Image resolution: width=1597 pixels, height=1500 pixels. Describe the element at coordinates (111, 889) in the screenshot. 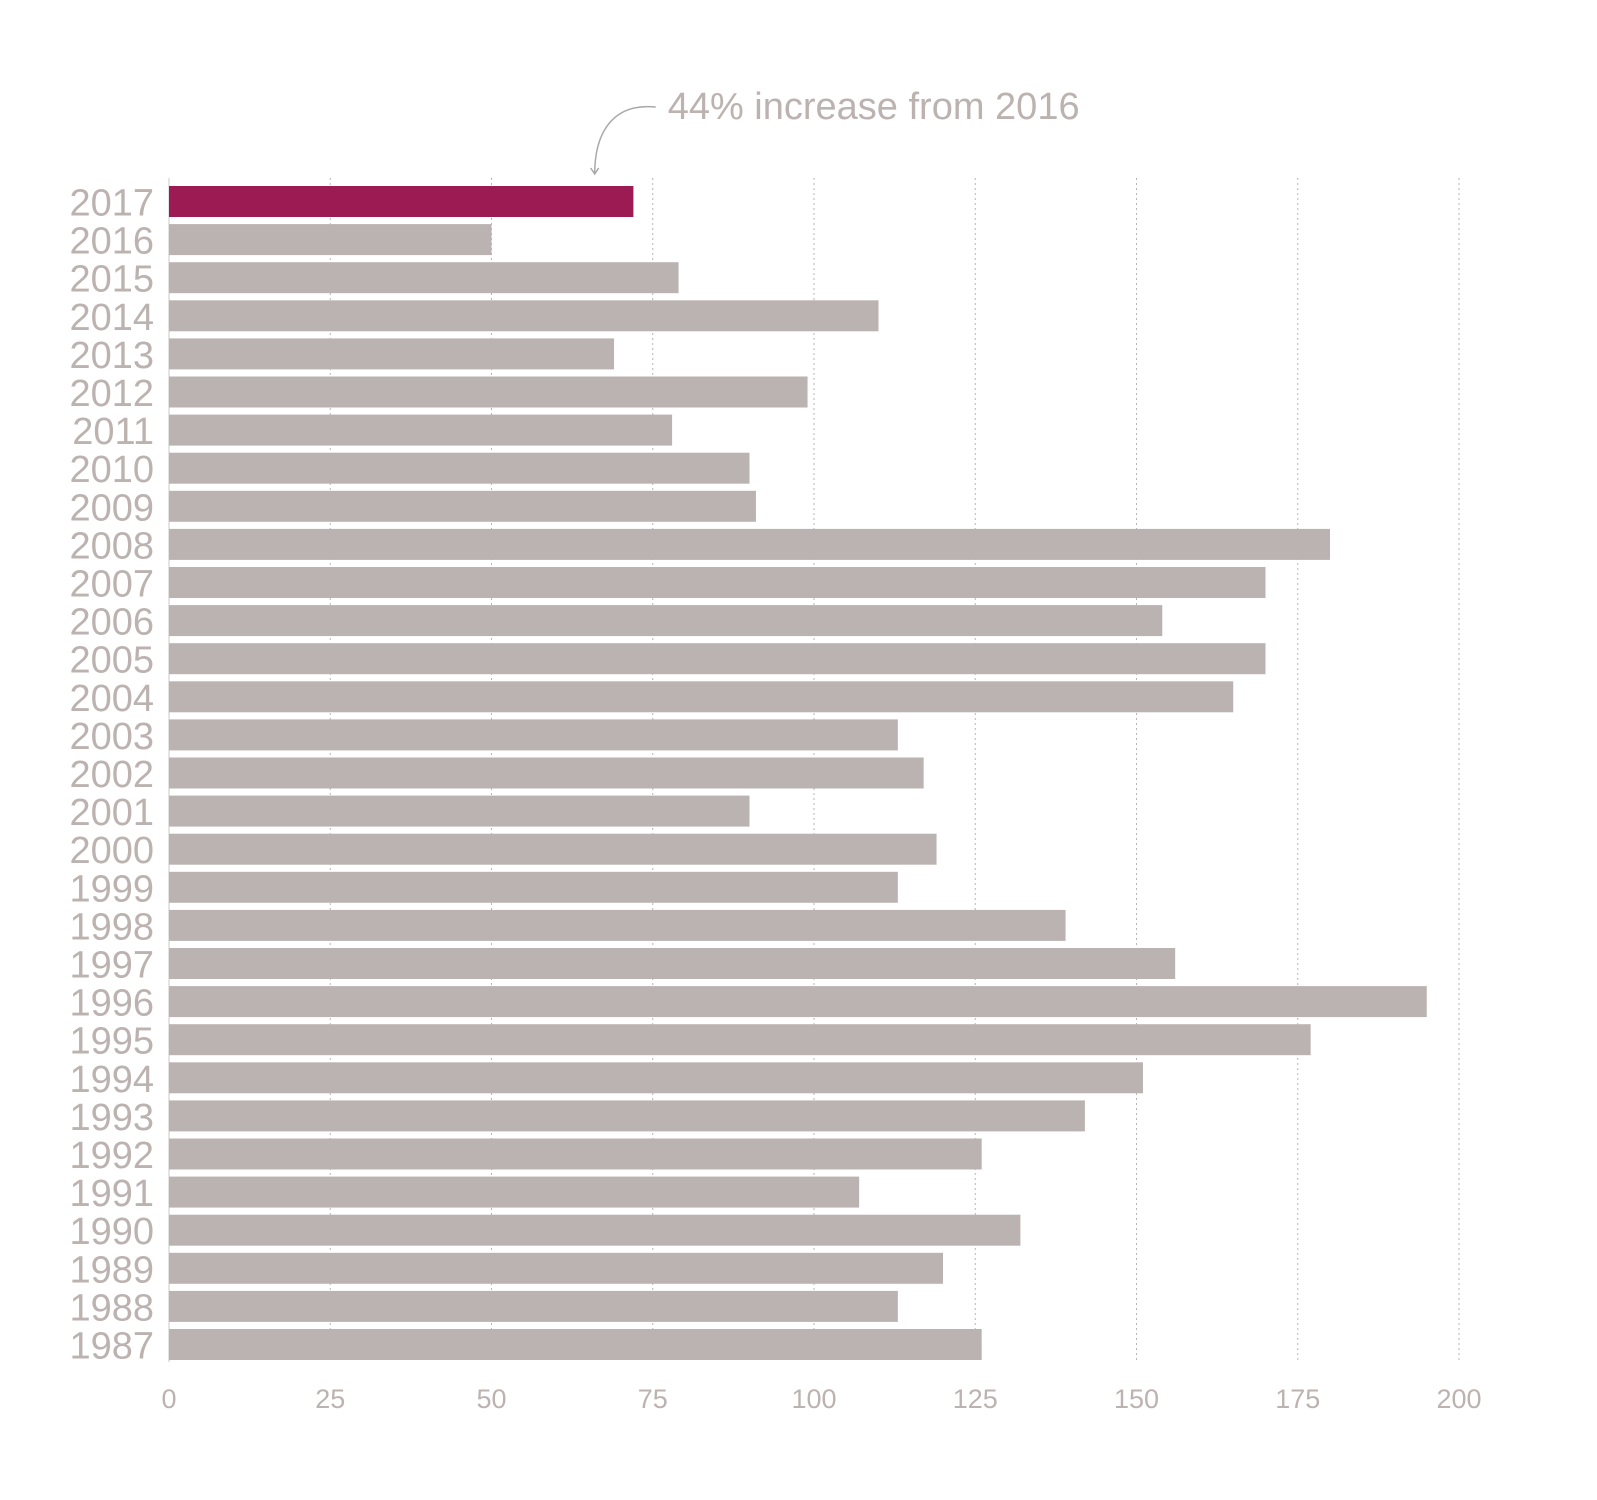

I see `y-tick-label-1999: 1999` at that location.